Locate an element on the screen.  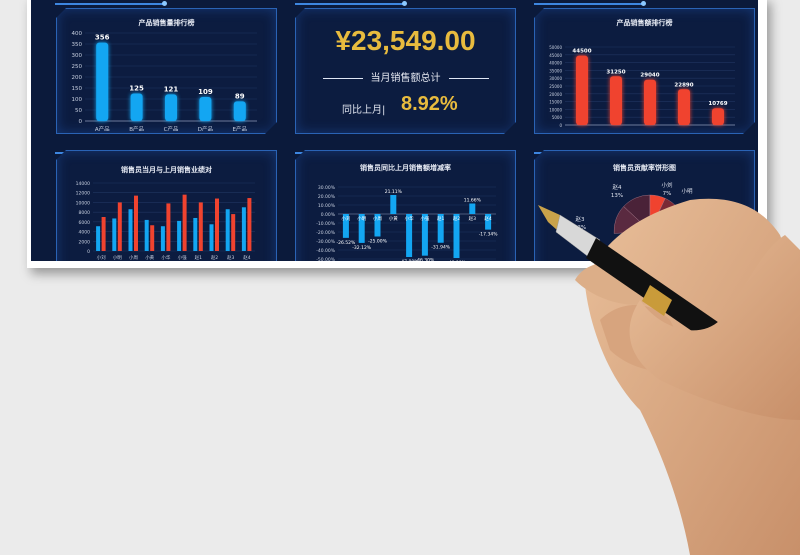
data-label: -47.80% is located at coordinates (410, 260).